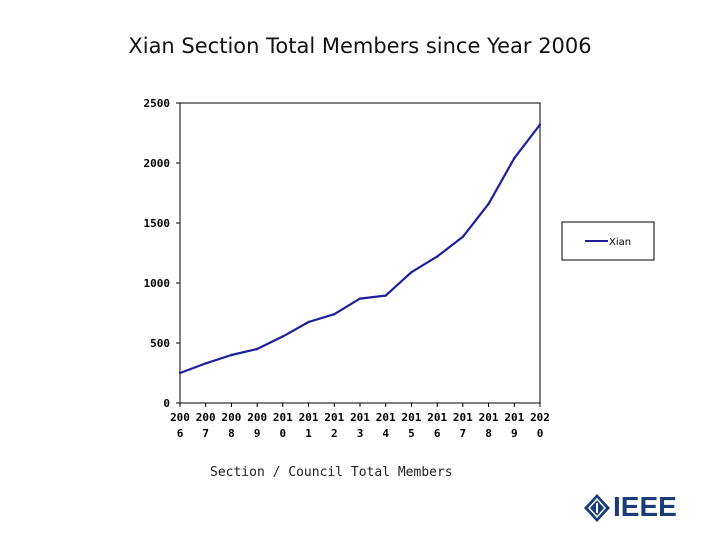  I want to click on y-tick-label: 2500, so click(157, 103).